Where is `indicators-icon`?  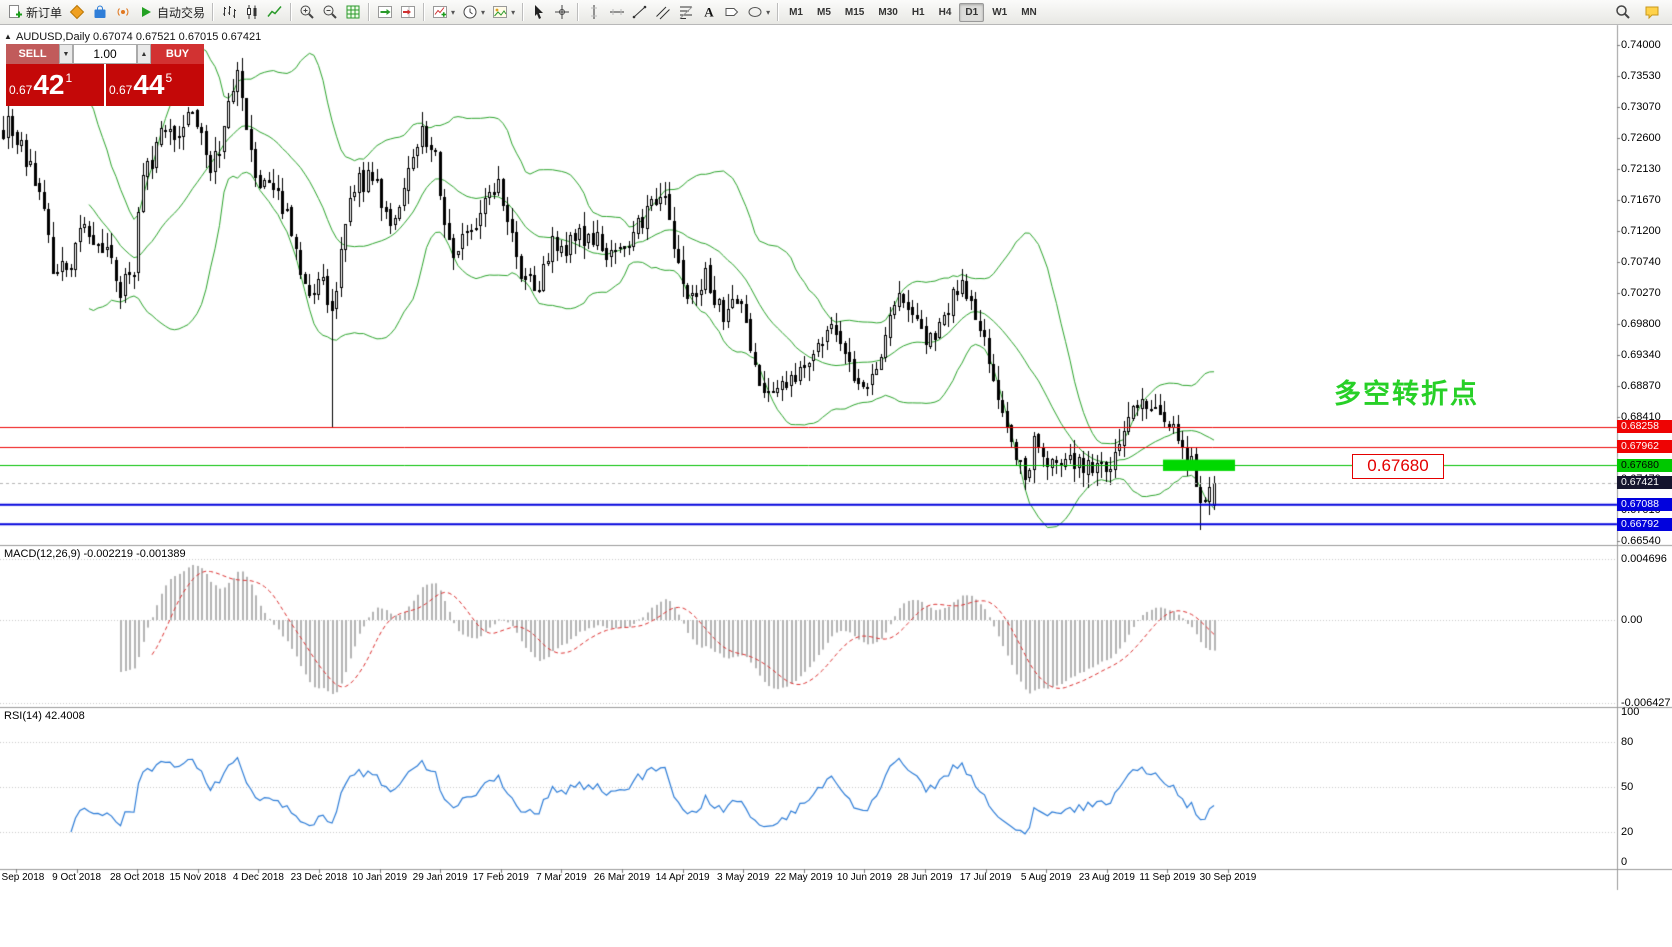
indicators-icon is located at coordinates (439, 12).